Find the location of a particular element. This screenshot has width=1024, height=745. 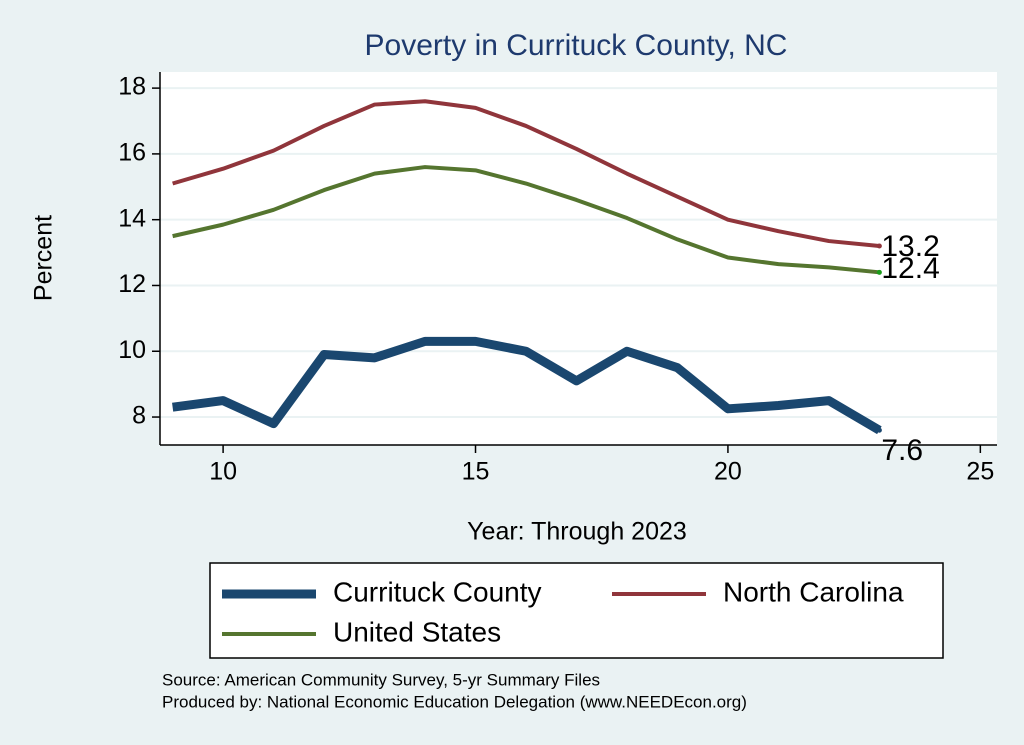

y-tick-label: 14 is located at coordinates (132, 218).